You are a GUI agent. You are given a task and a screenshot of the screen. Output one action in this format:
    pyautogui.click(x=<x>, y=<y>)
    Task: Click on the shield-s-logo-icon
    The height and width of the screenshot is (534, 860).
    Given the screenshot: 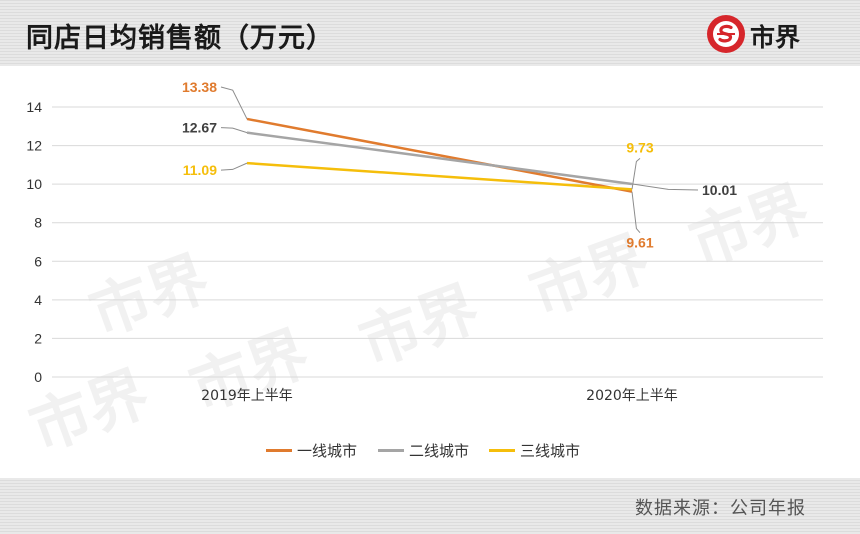 What is the action you would take?
    pyautogui.click(x=726, y=34)
    